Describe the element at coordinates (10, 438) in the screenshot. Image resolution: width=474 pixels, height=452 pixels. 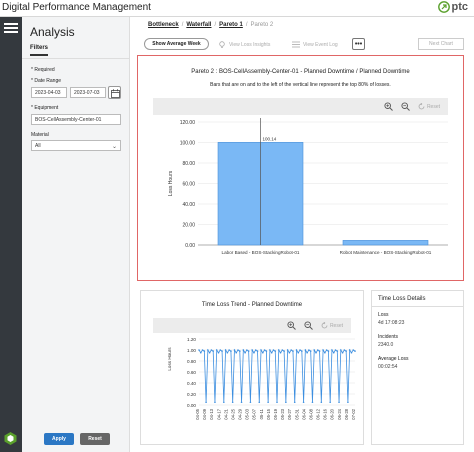
I see `cube-icon` at that location.